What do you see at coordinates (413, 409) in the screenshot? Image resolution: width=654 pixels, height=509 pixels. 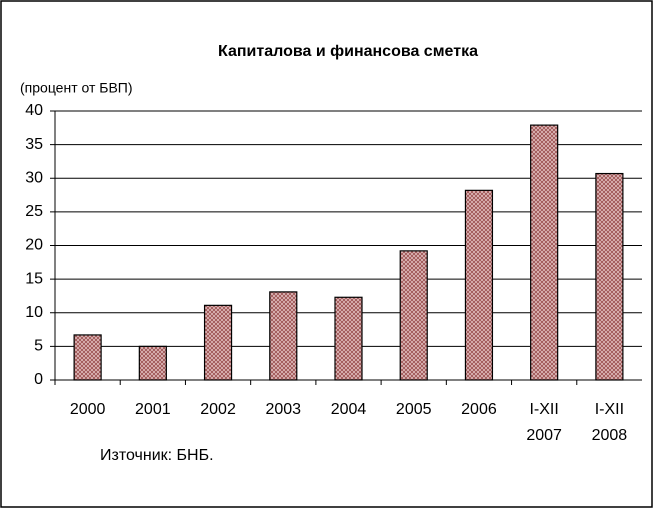 I see `x-tick-label: 2005` at bounding box center [413, 409].